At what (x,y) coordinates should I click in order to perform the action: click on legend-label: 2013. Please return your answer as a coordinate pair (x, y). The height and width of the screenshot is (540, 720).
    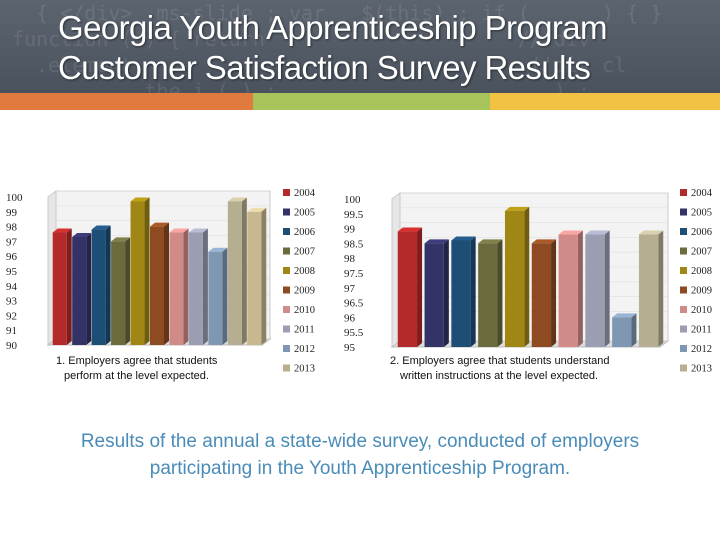
    Looking at the image, I should click on (701, 369).